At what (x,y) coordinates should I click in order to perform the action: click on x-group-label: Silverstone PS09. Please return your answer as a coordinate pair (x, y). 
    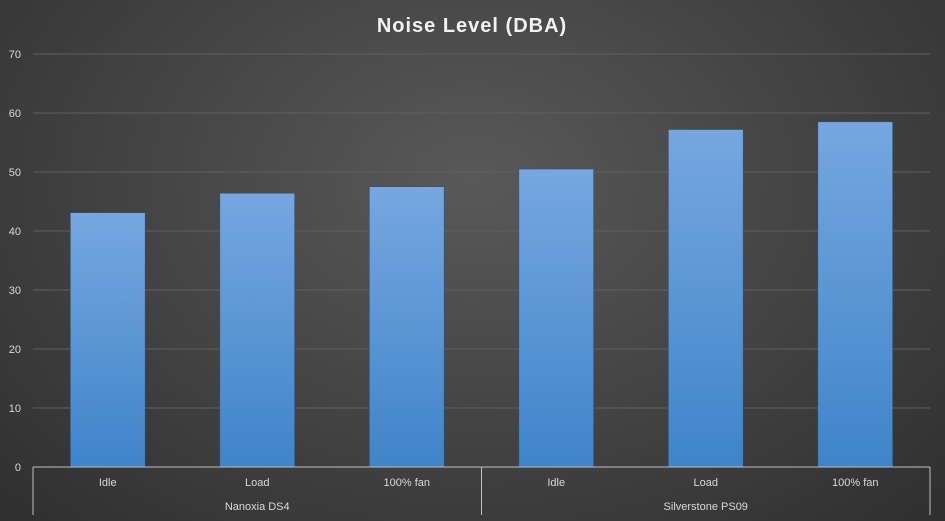
    Looking at the image, I should click on (706, 507).